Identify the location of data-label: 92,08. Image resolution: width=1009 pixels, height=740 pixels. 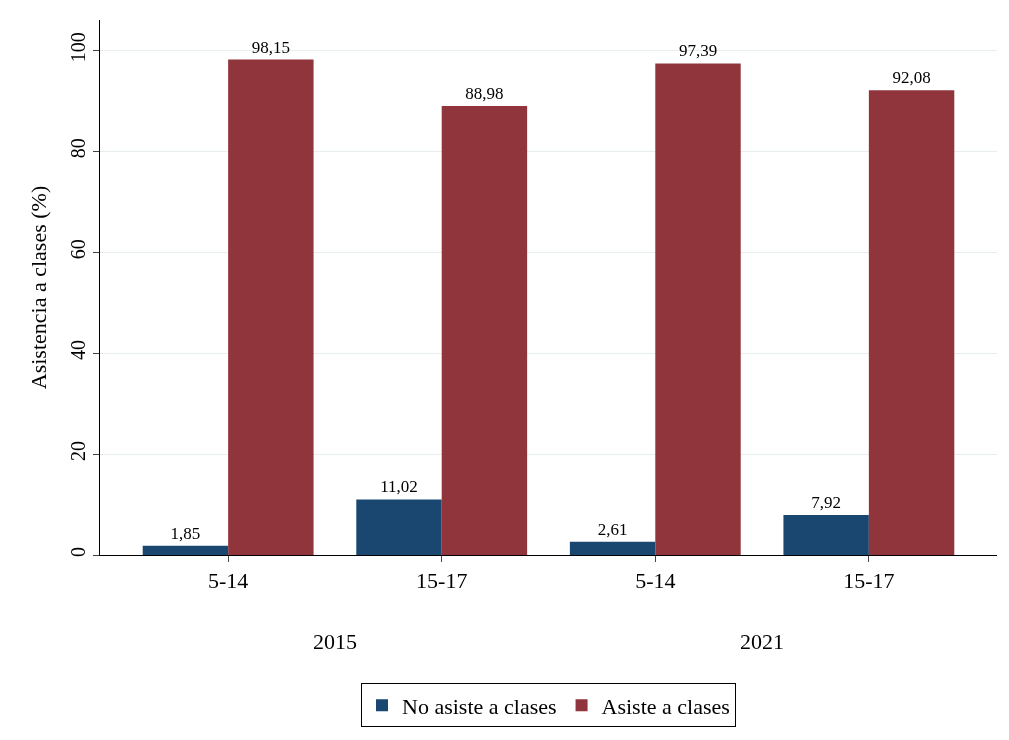
(911, 78).